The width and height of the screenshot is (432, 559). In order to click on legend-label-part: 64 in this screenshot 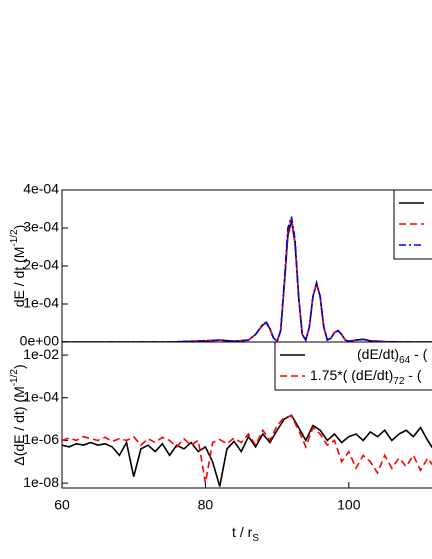, I will do `click(405, 360)`.